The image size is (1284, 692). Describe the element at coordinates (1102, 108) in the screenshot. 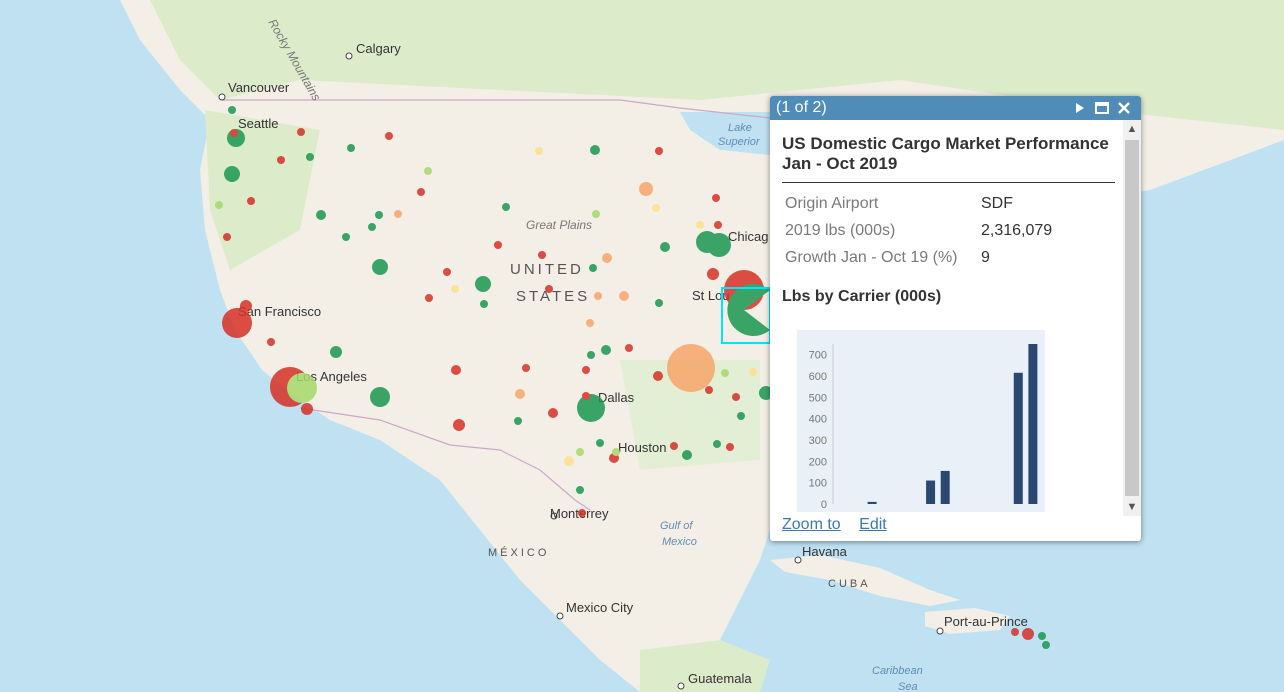

I see `maximize-button` at that location.